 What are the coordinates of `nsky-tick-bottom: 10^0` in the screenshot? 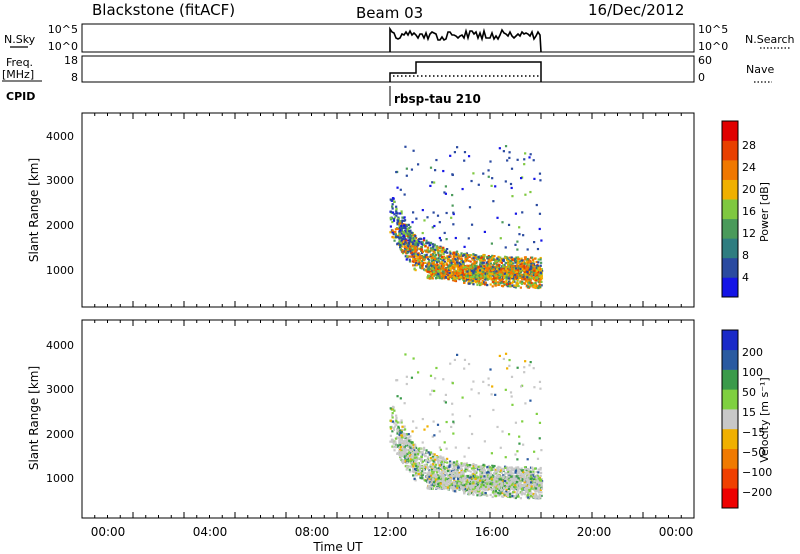 It's located at (63, 46).